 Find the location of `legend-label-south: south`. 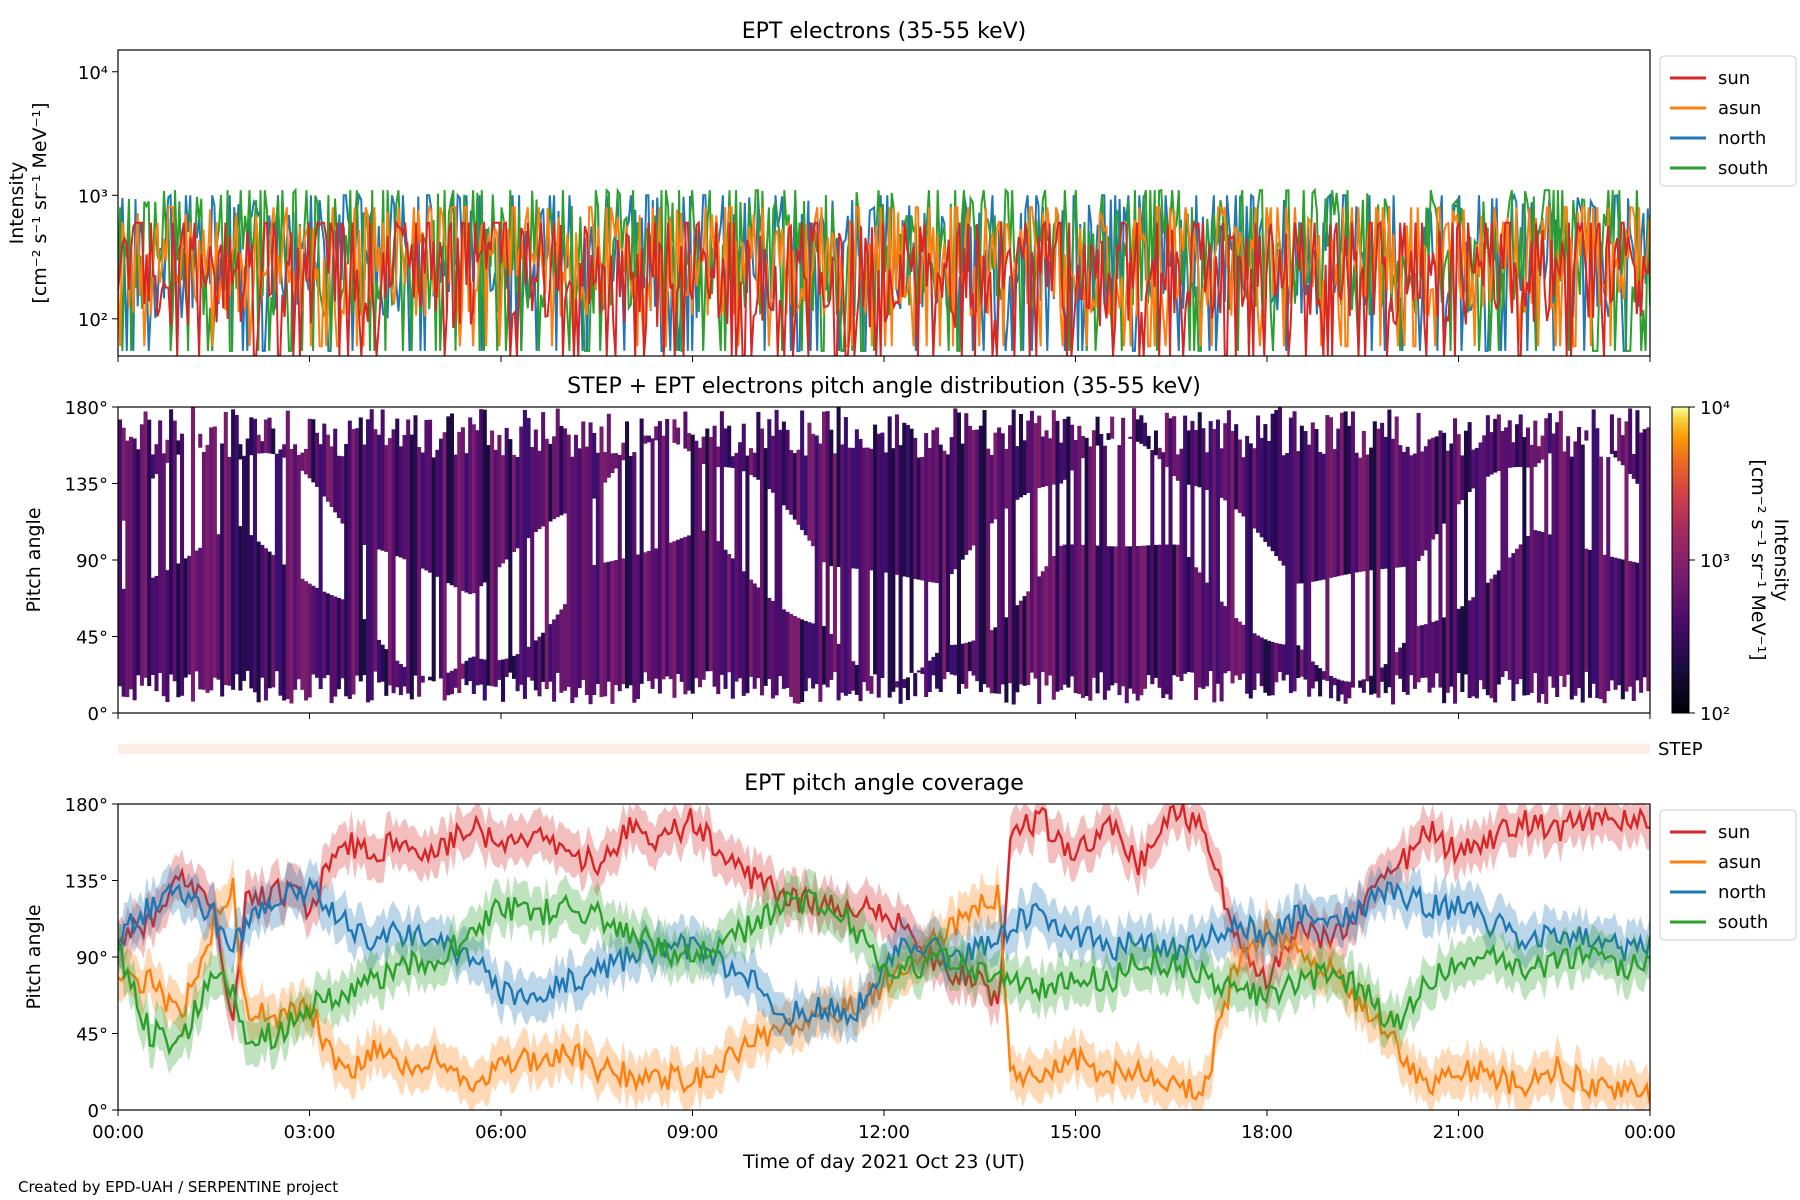

legend-label-south: south is located at coordinates (1743, 922).